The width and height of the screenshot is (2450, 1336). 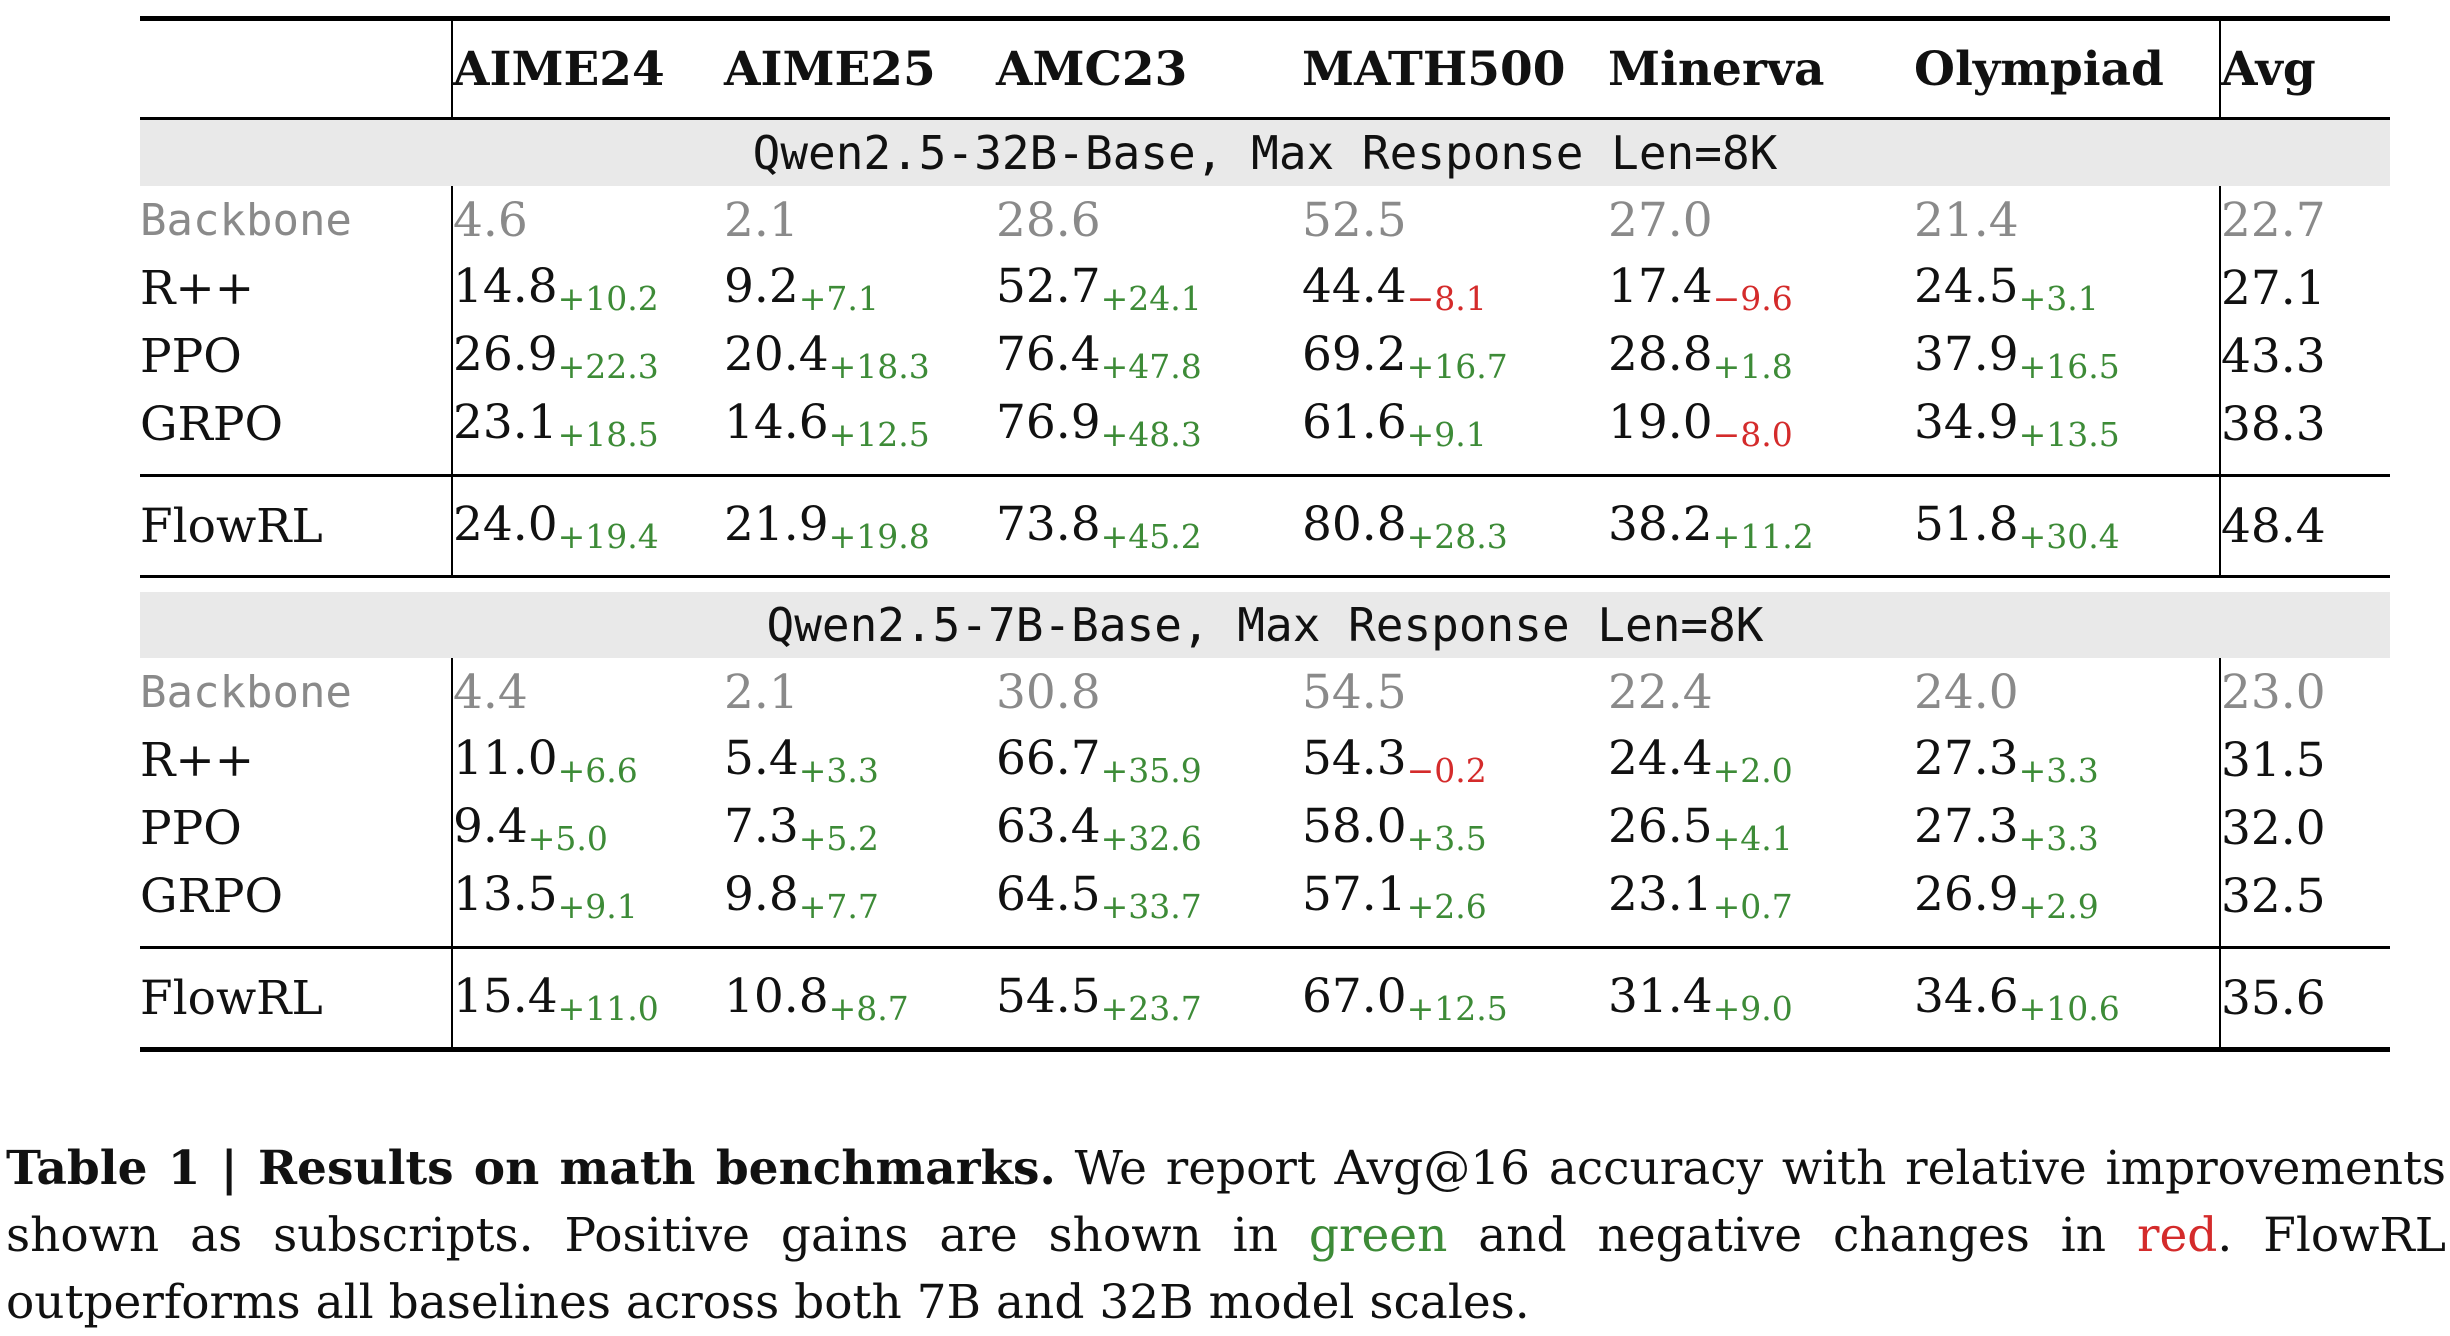 What do you see at coordinates (1446, 434) in the screenshot?
I see `delta-subscript: +9.1` at bounding box center [1446, 434].